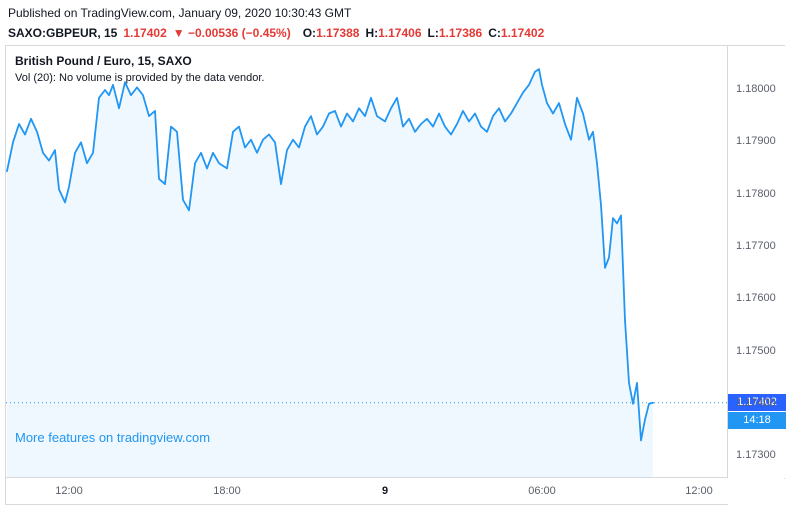  I want to click on price-tick: 1.17800, so click(756, 193).